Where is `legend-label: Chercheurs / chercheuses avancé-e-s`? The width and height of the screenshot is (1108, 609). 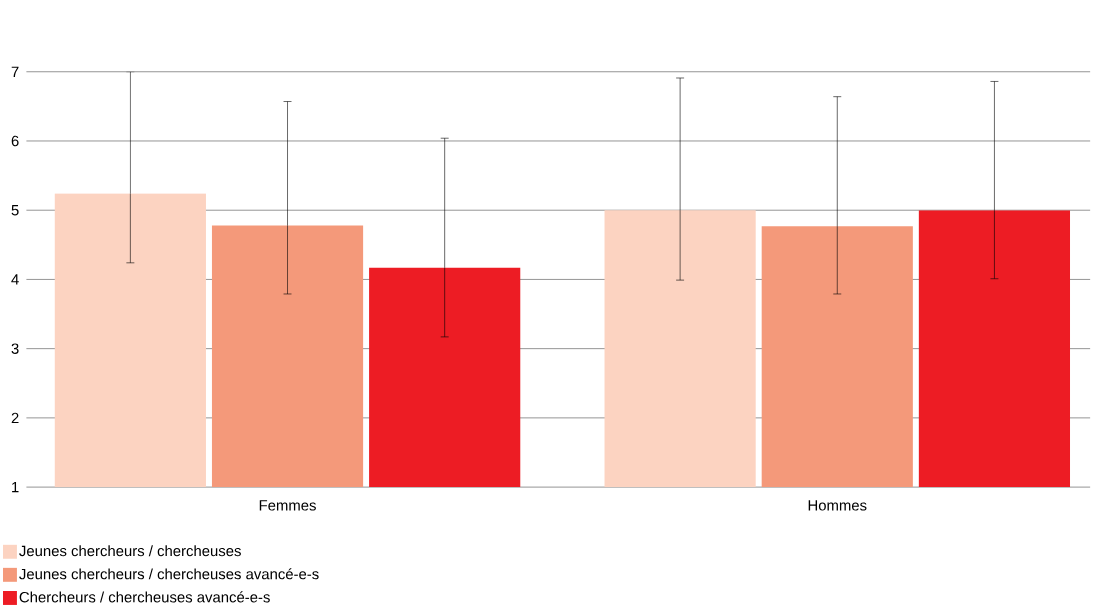 legend-label: Chercheurs / chercheuses avancé-e-s is located at coordinates (144, 597).